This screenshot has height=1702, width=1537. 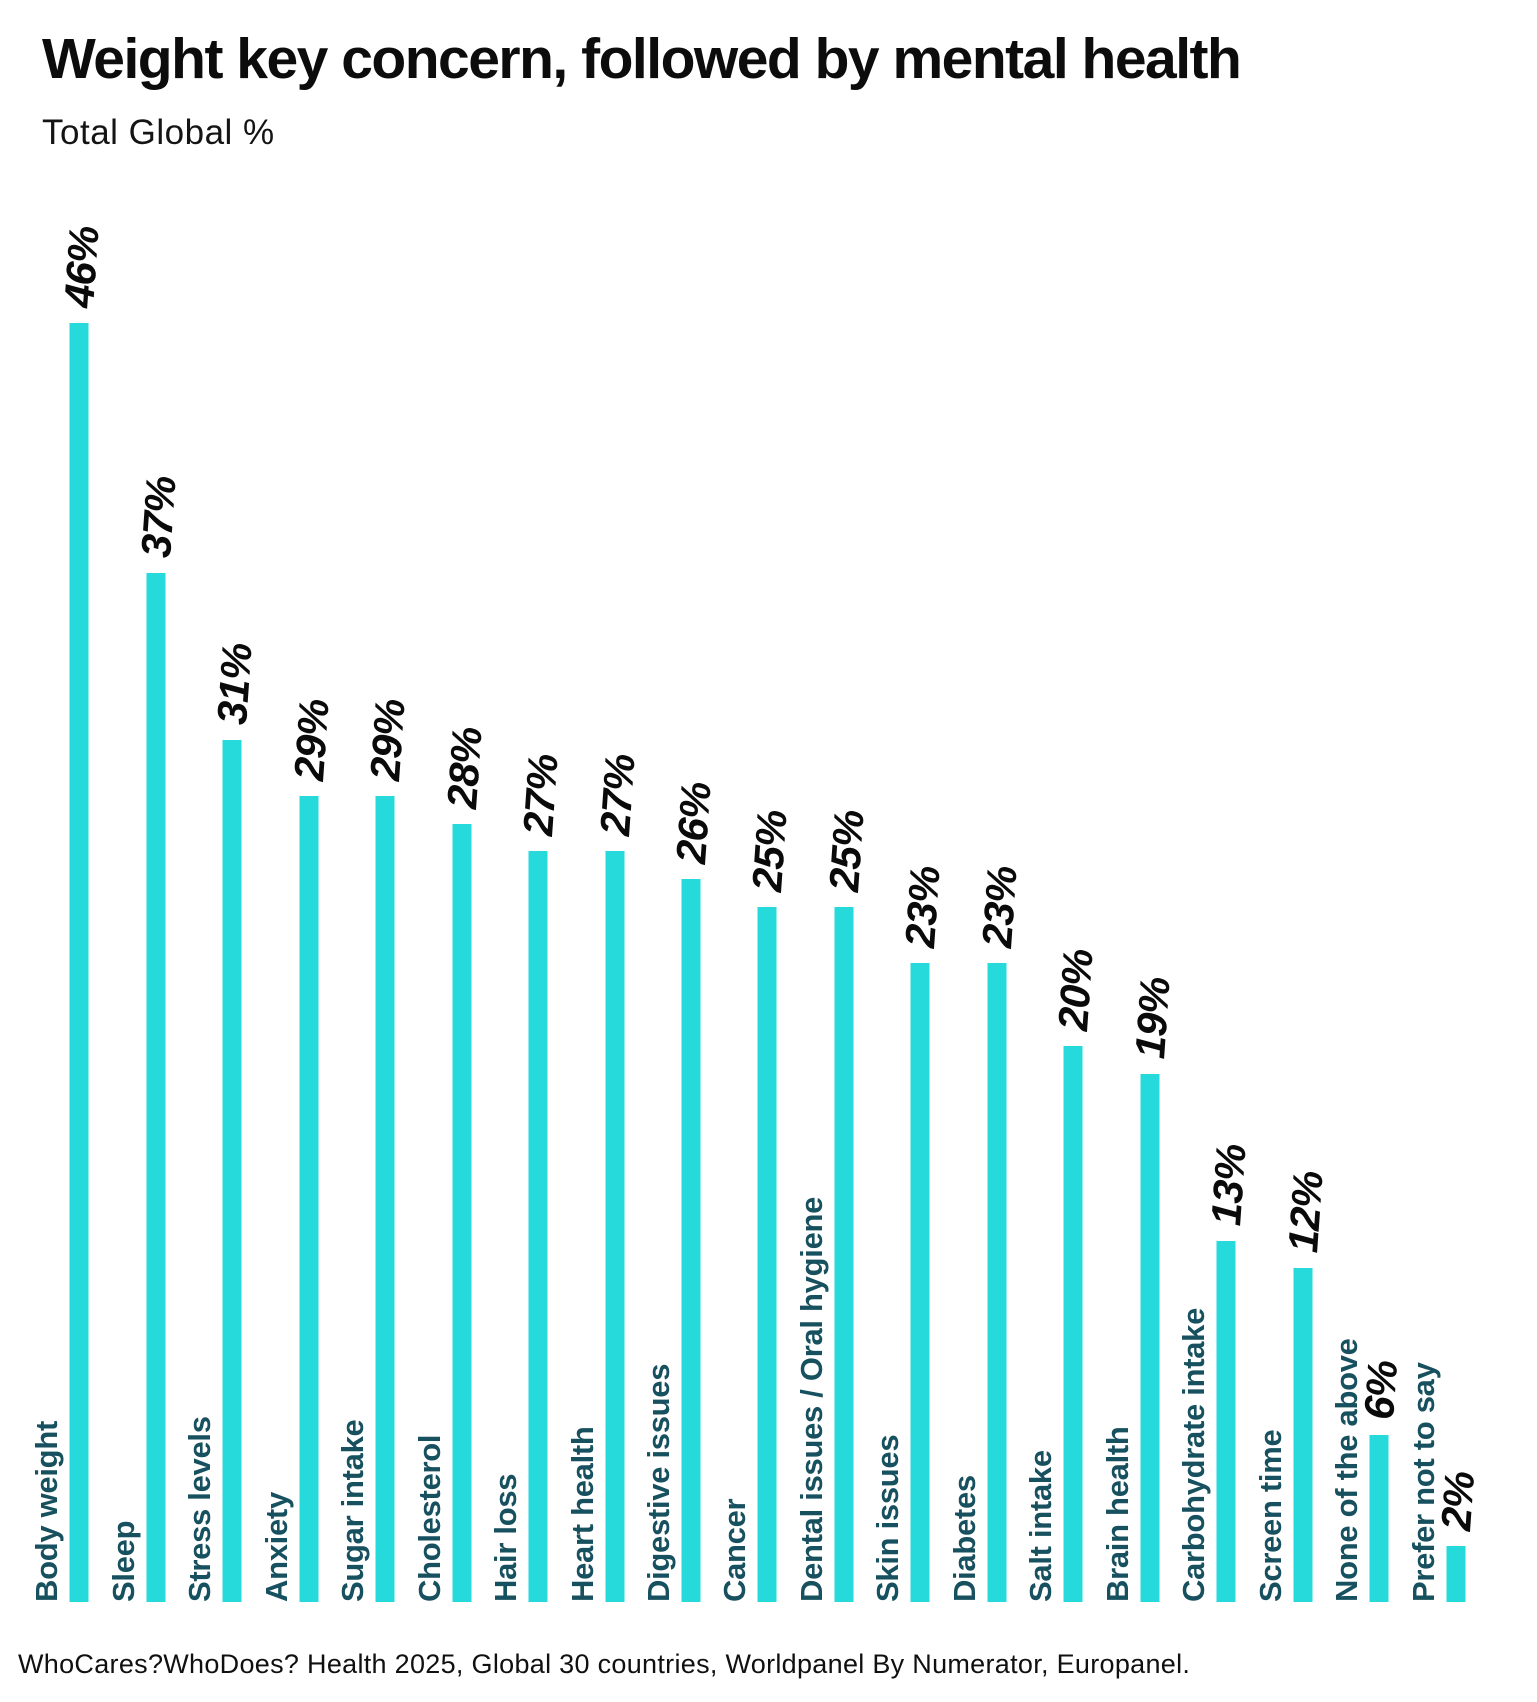 I want to click on bar-column: 29% Anxiety, so click(x=302, y=896).